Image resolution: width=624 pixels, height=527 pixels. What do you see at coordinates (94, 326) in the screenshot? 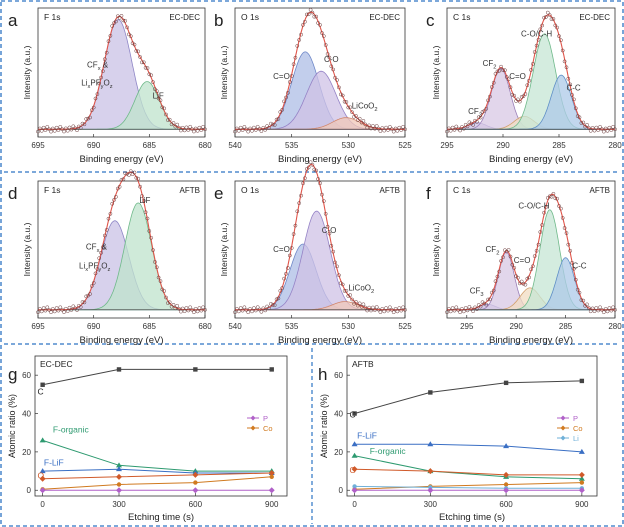
I see `x-tick-label: 690` at bounding box center [94, 326].